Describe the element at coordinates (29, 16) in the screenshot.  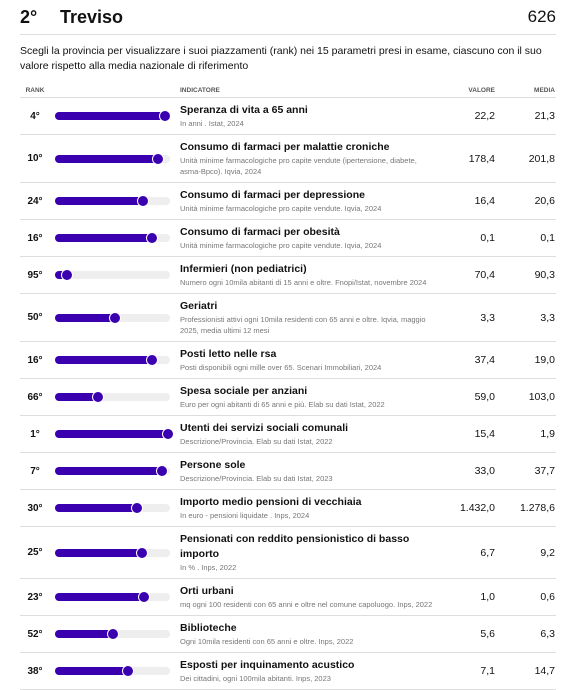
I see `province-rank: 2°` at that location.